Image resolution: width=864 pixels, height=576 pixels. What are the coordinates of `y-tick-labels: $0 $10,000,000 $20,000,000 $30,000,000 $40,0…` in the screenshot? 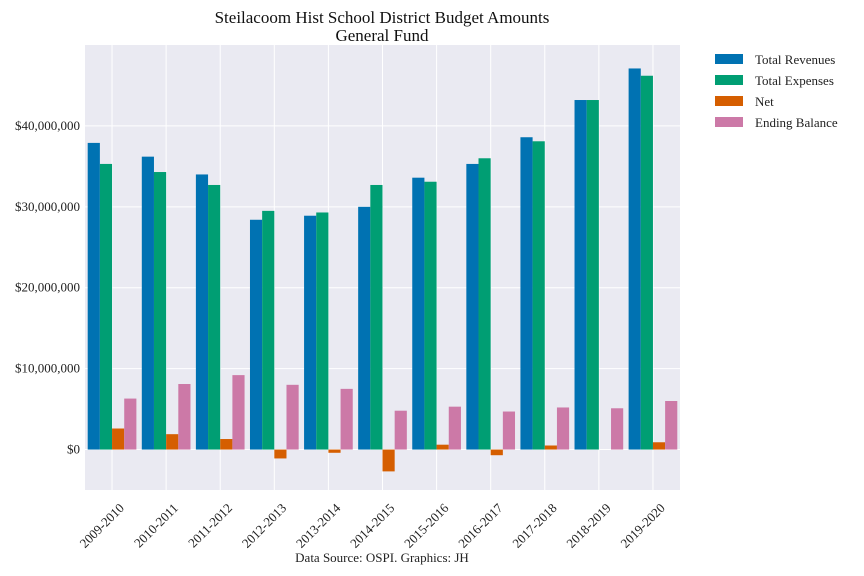 It's located at (47, 287).